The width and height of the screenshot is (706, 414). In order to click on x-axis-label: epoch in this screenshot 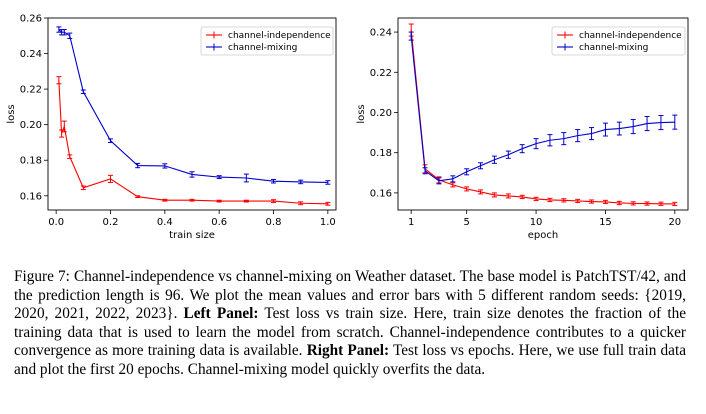, I will do `click(543, 235)`.